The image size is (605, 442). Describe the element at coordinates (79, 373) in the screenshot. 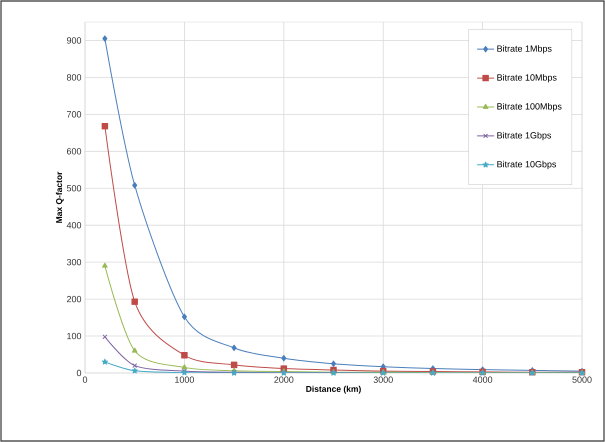

I see `y-tick-label: 0` at that location.